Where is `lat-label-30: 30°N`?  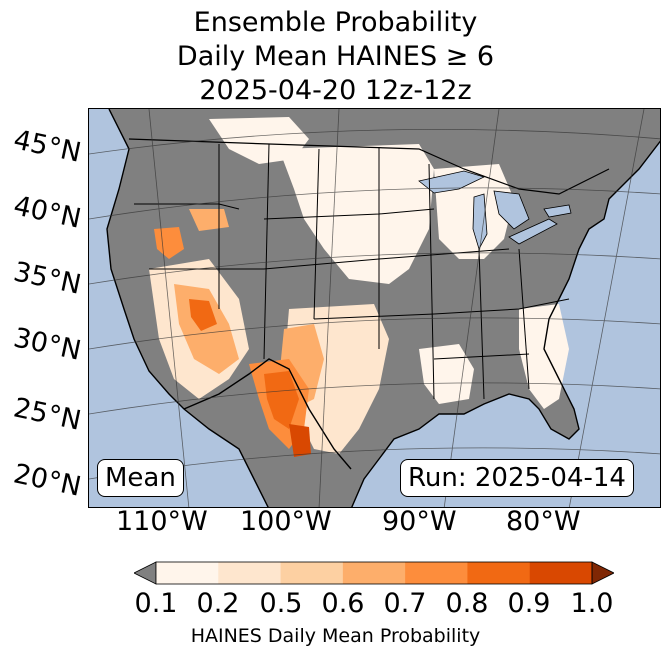 lat-label-30: 30°N is located at coordinates (47, 344).